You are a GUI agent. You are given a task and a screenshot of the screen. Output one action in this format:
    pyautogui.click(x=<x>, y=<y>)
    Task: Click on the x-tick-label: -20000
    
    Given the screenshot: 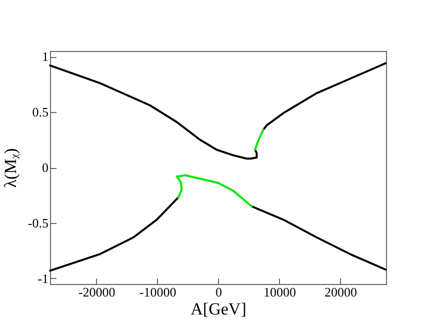 What is the action you would take?
    pyautogui.click(x=97, y=292)
    